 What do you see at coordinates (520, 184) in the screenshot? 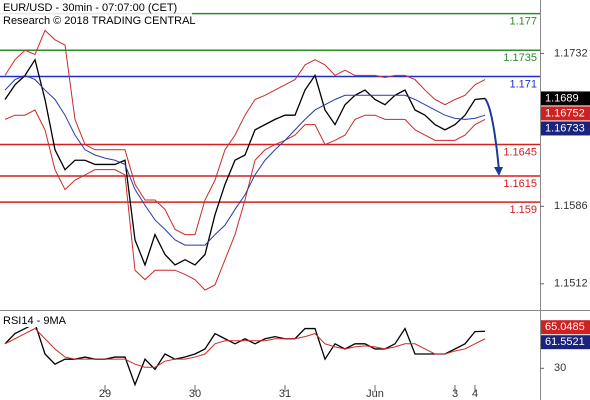
I see `level-label: 1.1615` at bounding box center [520, 184].